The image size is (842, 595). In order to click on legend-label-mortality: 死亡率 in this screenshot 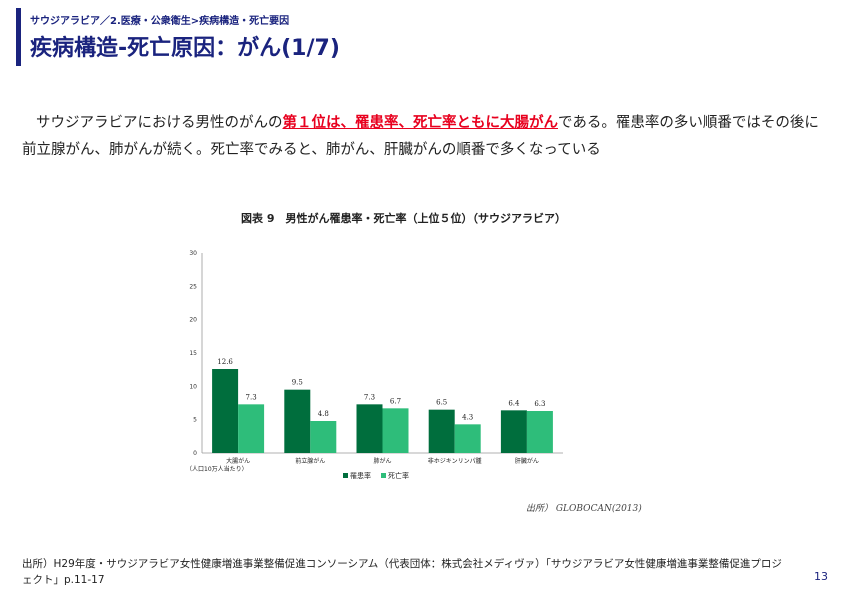, I will do `click(398, 475)`.